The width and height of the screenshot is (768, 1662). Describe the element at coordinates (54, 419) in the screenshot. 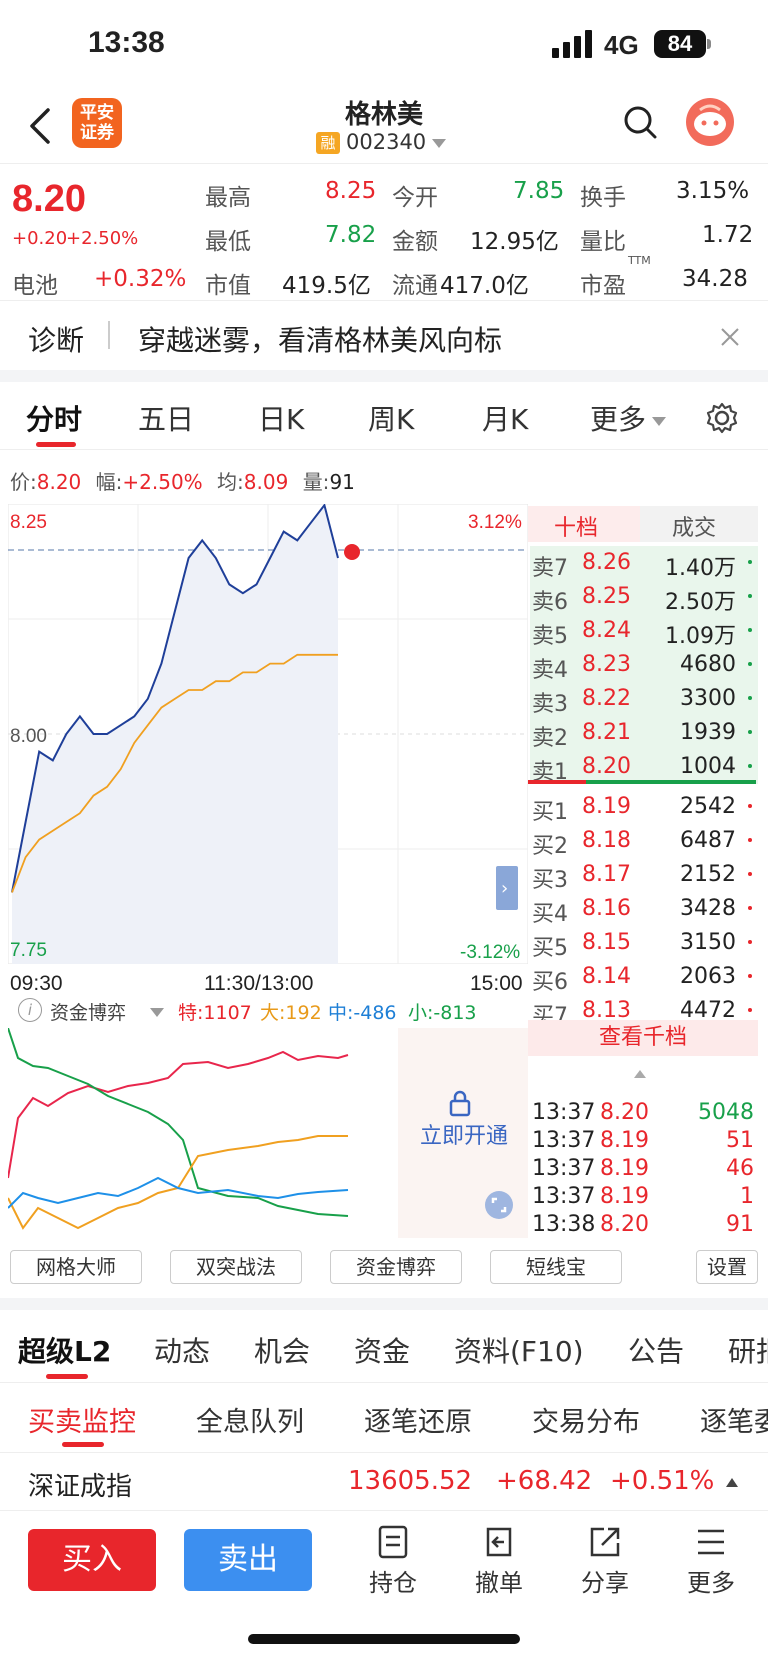

I see `tab-intraday: 分时` at that location.